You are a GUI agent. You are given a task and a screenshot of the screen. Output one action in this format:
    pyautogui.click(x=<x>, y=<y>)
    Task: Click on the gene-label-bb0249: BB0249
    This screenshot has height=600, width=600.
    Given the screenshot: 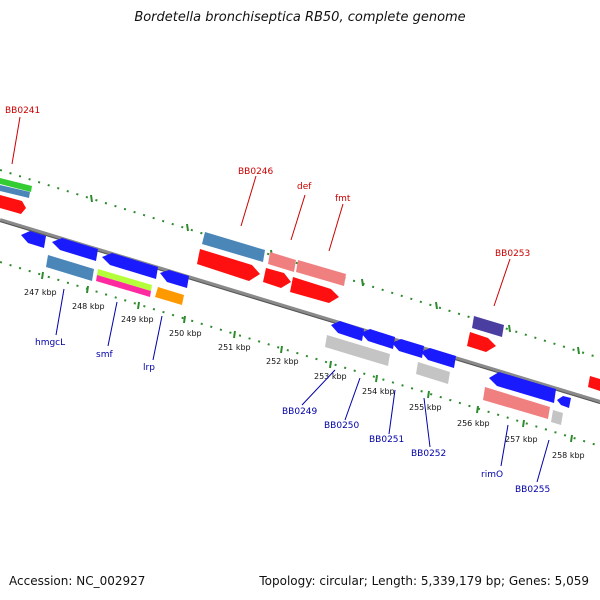 What is the action you would take?
    pyautogui.click(x=300, y=412)
    